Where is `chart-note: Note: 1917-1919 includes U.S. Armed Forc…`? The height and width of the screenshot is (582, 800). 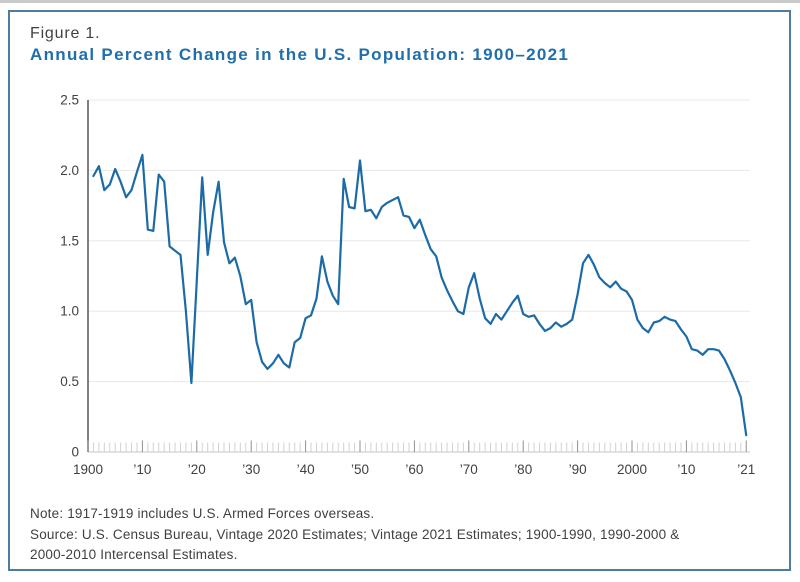
chart-note: Note: 1917-1919 includes U.S. Armed Forc… is located at coordinates (202, 513).